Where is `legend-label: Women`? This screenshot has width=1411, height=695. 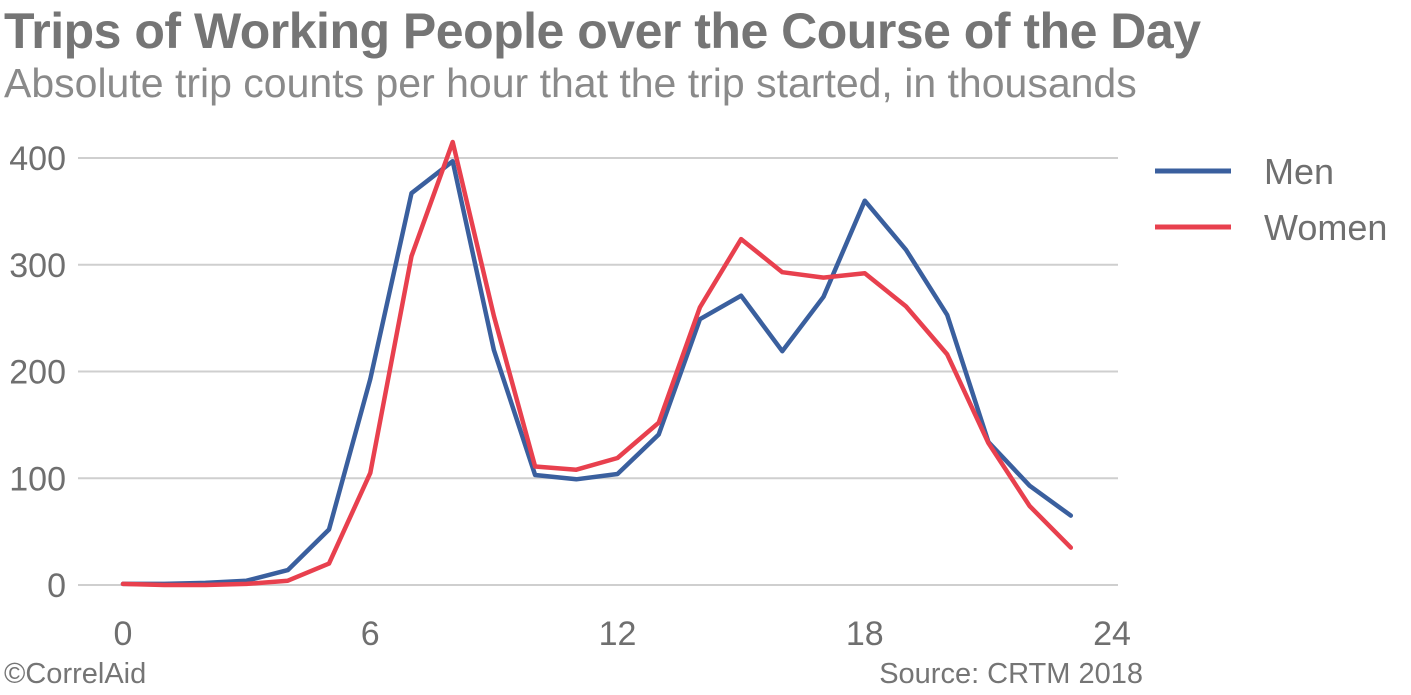 legend-label: Women is located at coordinates (1325, 227).